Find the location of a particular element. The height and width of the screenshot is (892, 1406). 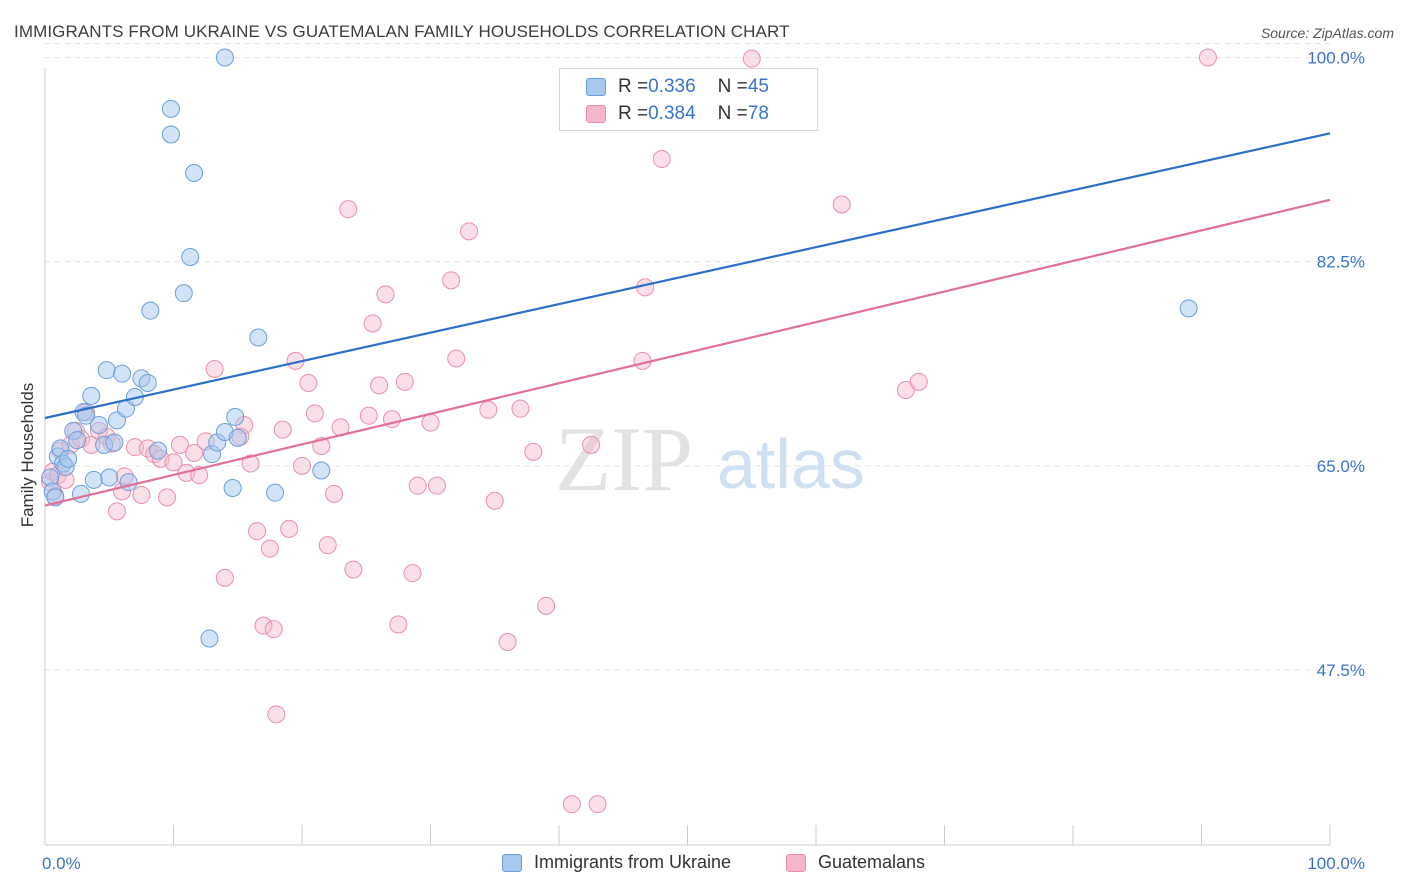

stats-legend: R = 0.336 N = 45 R = 0.384 N = 78 is located at coordinates (688, 99).